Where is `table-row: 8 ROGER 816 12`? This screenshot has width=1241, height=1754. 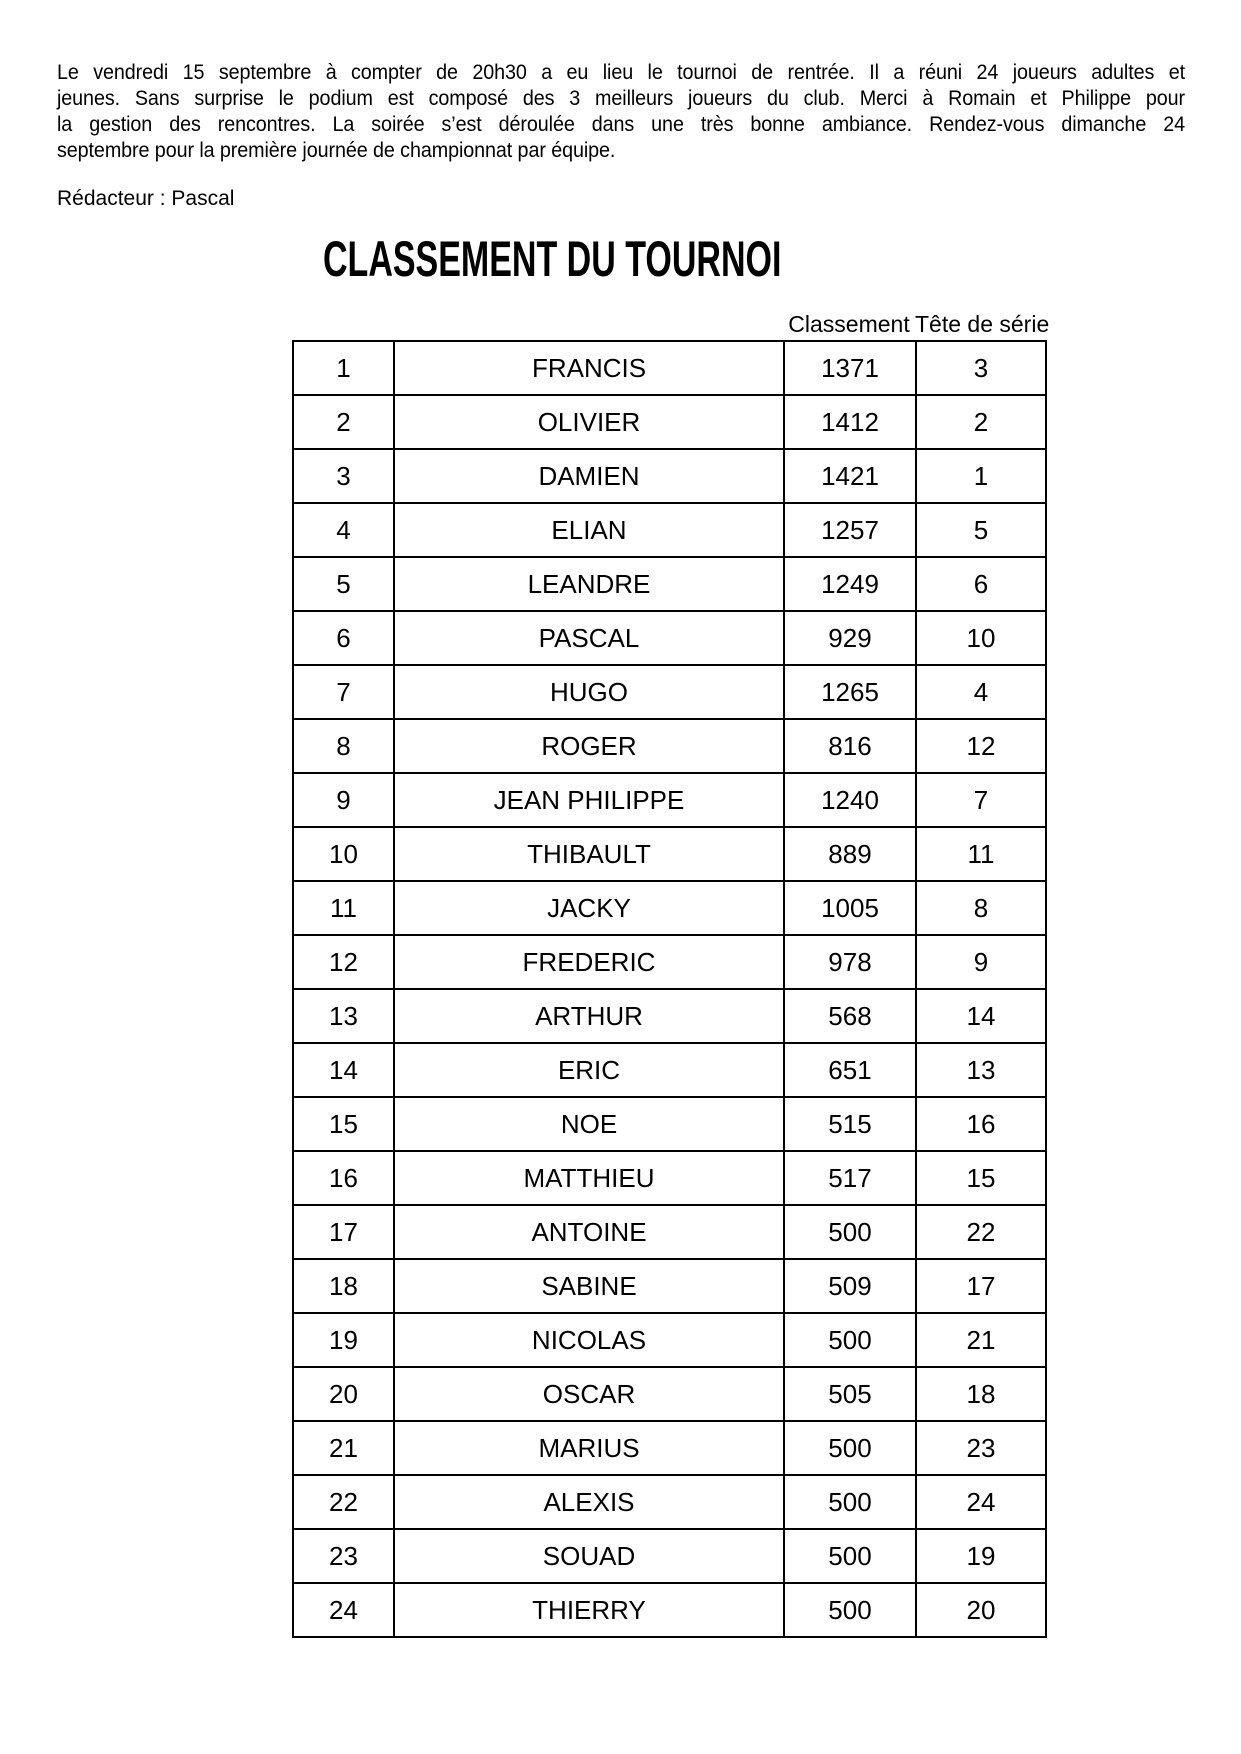 table-row: 8 ROGER 816 12 is located at coordinates (669, 746).